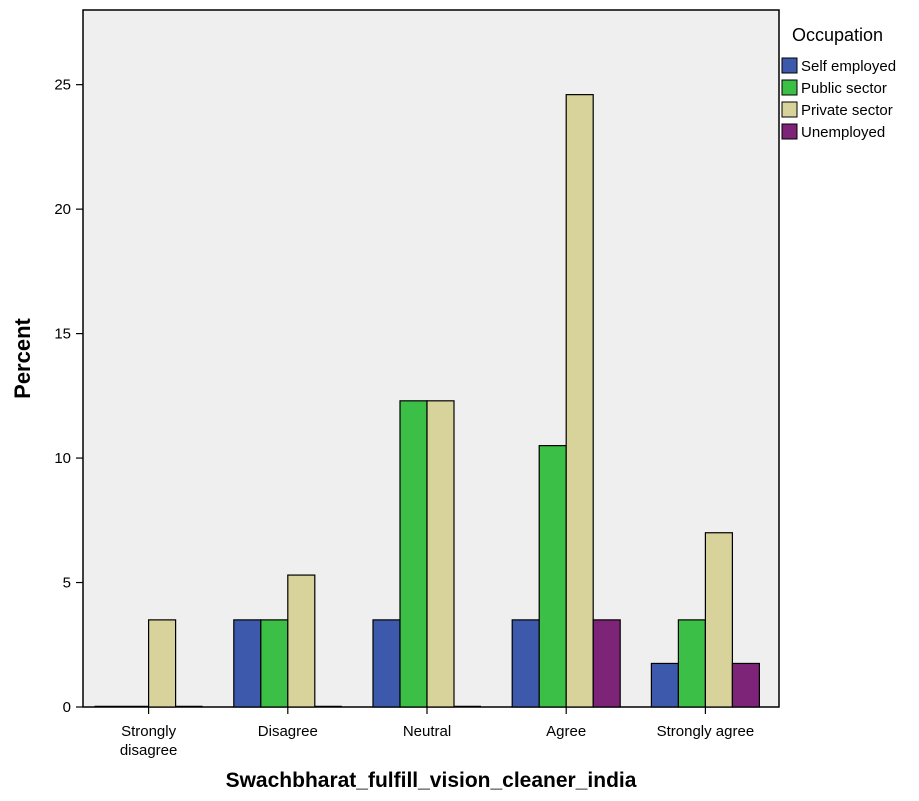  Describe the element at coordinates (62, 85) in the screenshot. I see `y-tick-label: 25` at that location.